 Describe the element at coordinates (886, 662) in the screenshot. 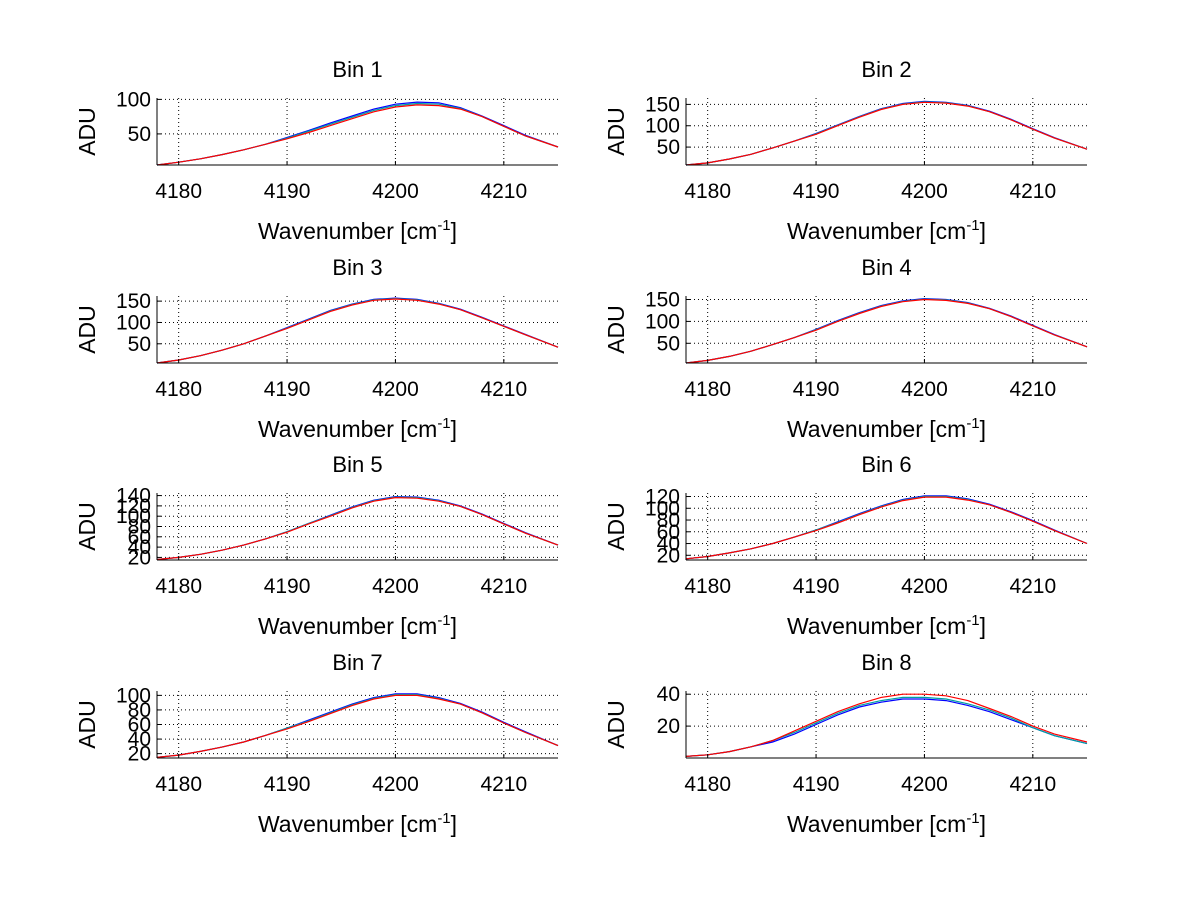

I see `chart-title: Bin 8` at that location.